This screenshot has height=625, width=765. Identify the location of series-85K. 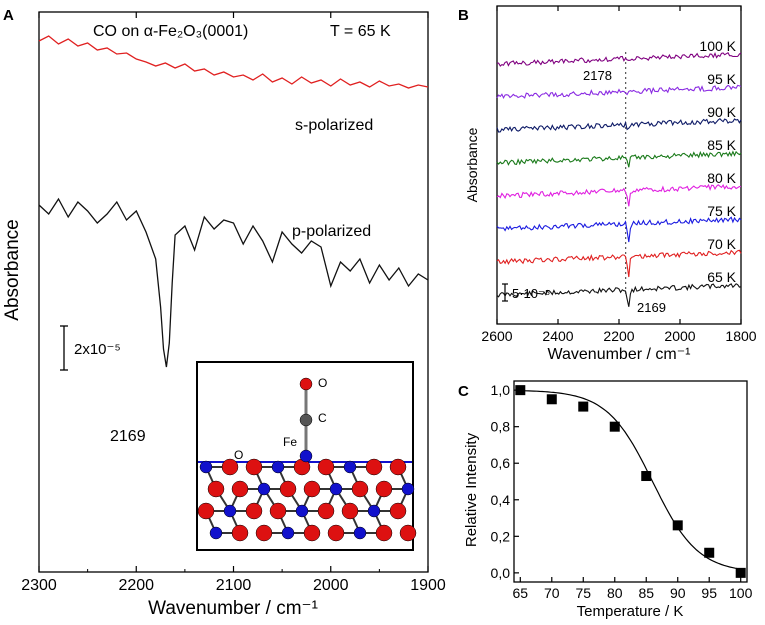
(619, 159).